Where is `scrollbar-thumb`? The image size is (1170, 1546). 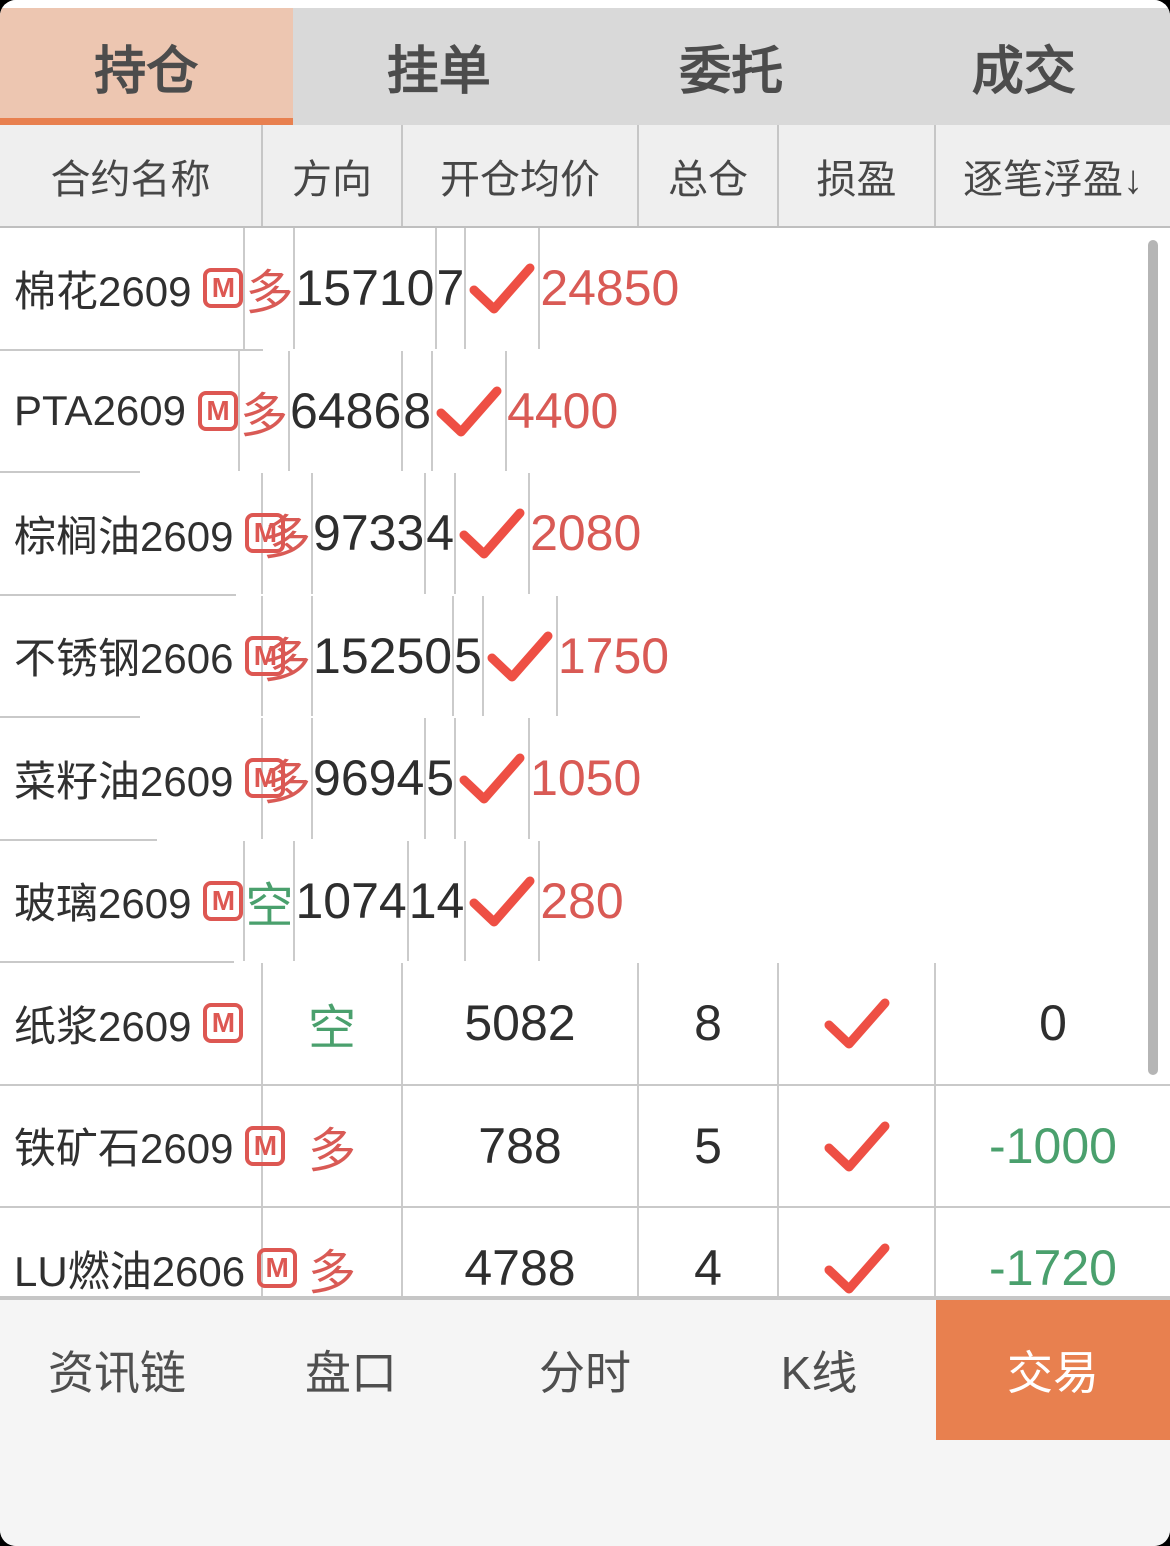
scrollbar-thumb is located at coordinates (1153, 657).